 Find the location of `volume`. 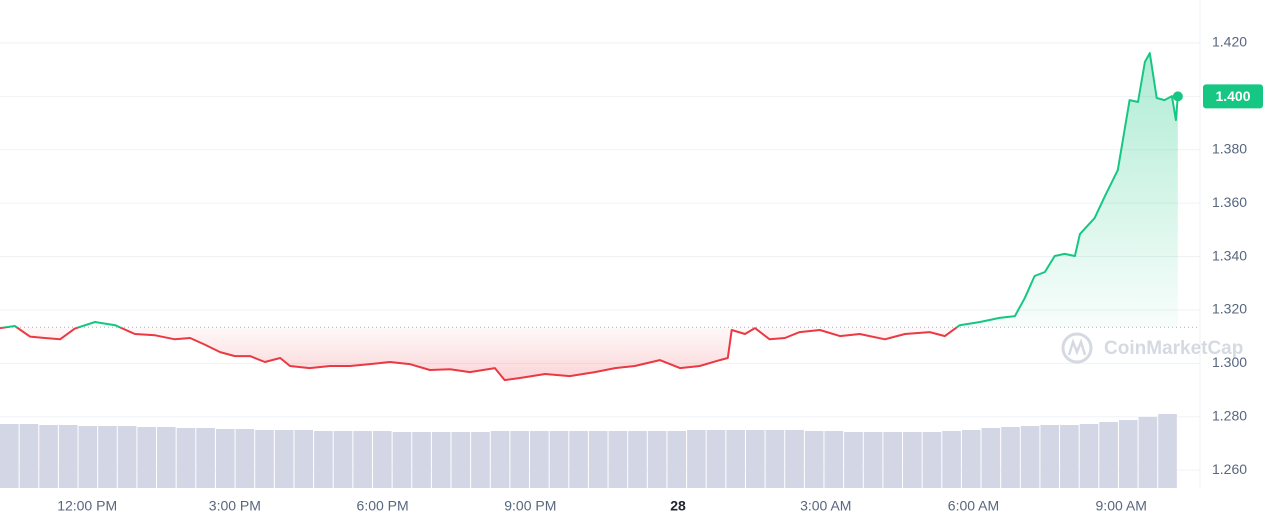

volume is located at coordinates (588, 451).